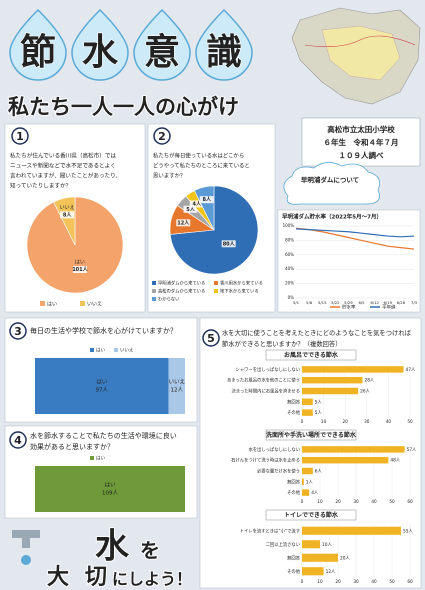  Describe the element at coordinates (162, 136) in the screenshot. I see `question-number: 2` at that location.